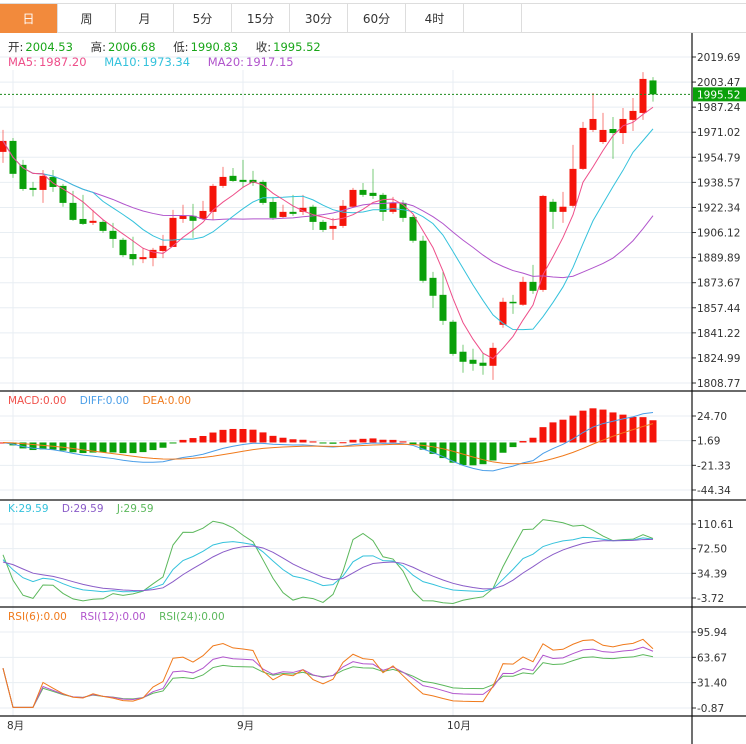 The height and width of the screenshot is (744, 746). Describe the element at coordinates (67, 509) in the screenshot. I see `d-label: D:` at that location.